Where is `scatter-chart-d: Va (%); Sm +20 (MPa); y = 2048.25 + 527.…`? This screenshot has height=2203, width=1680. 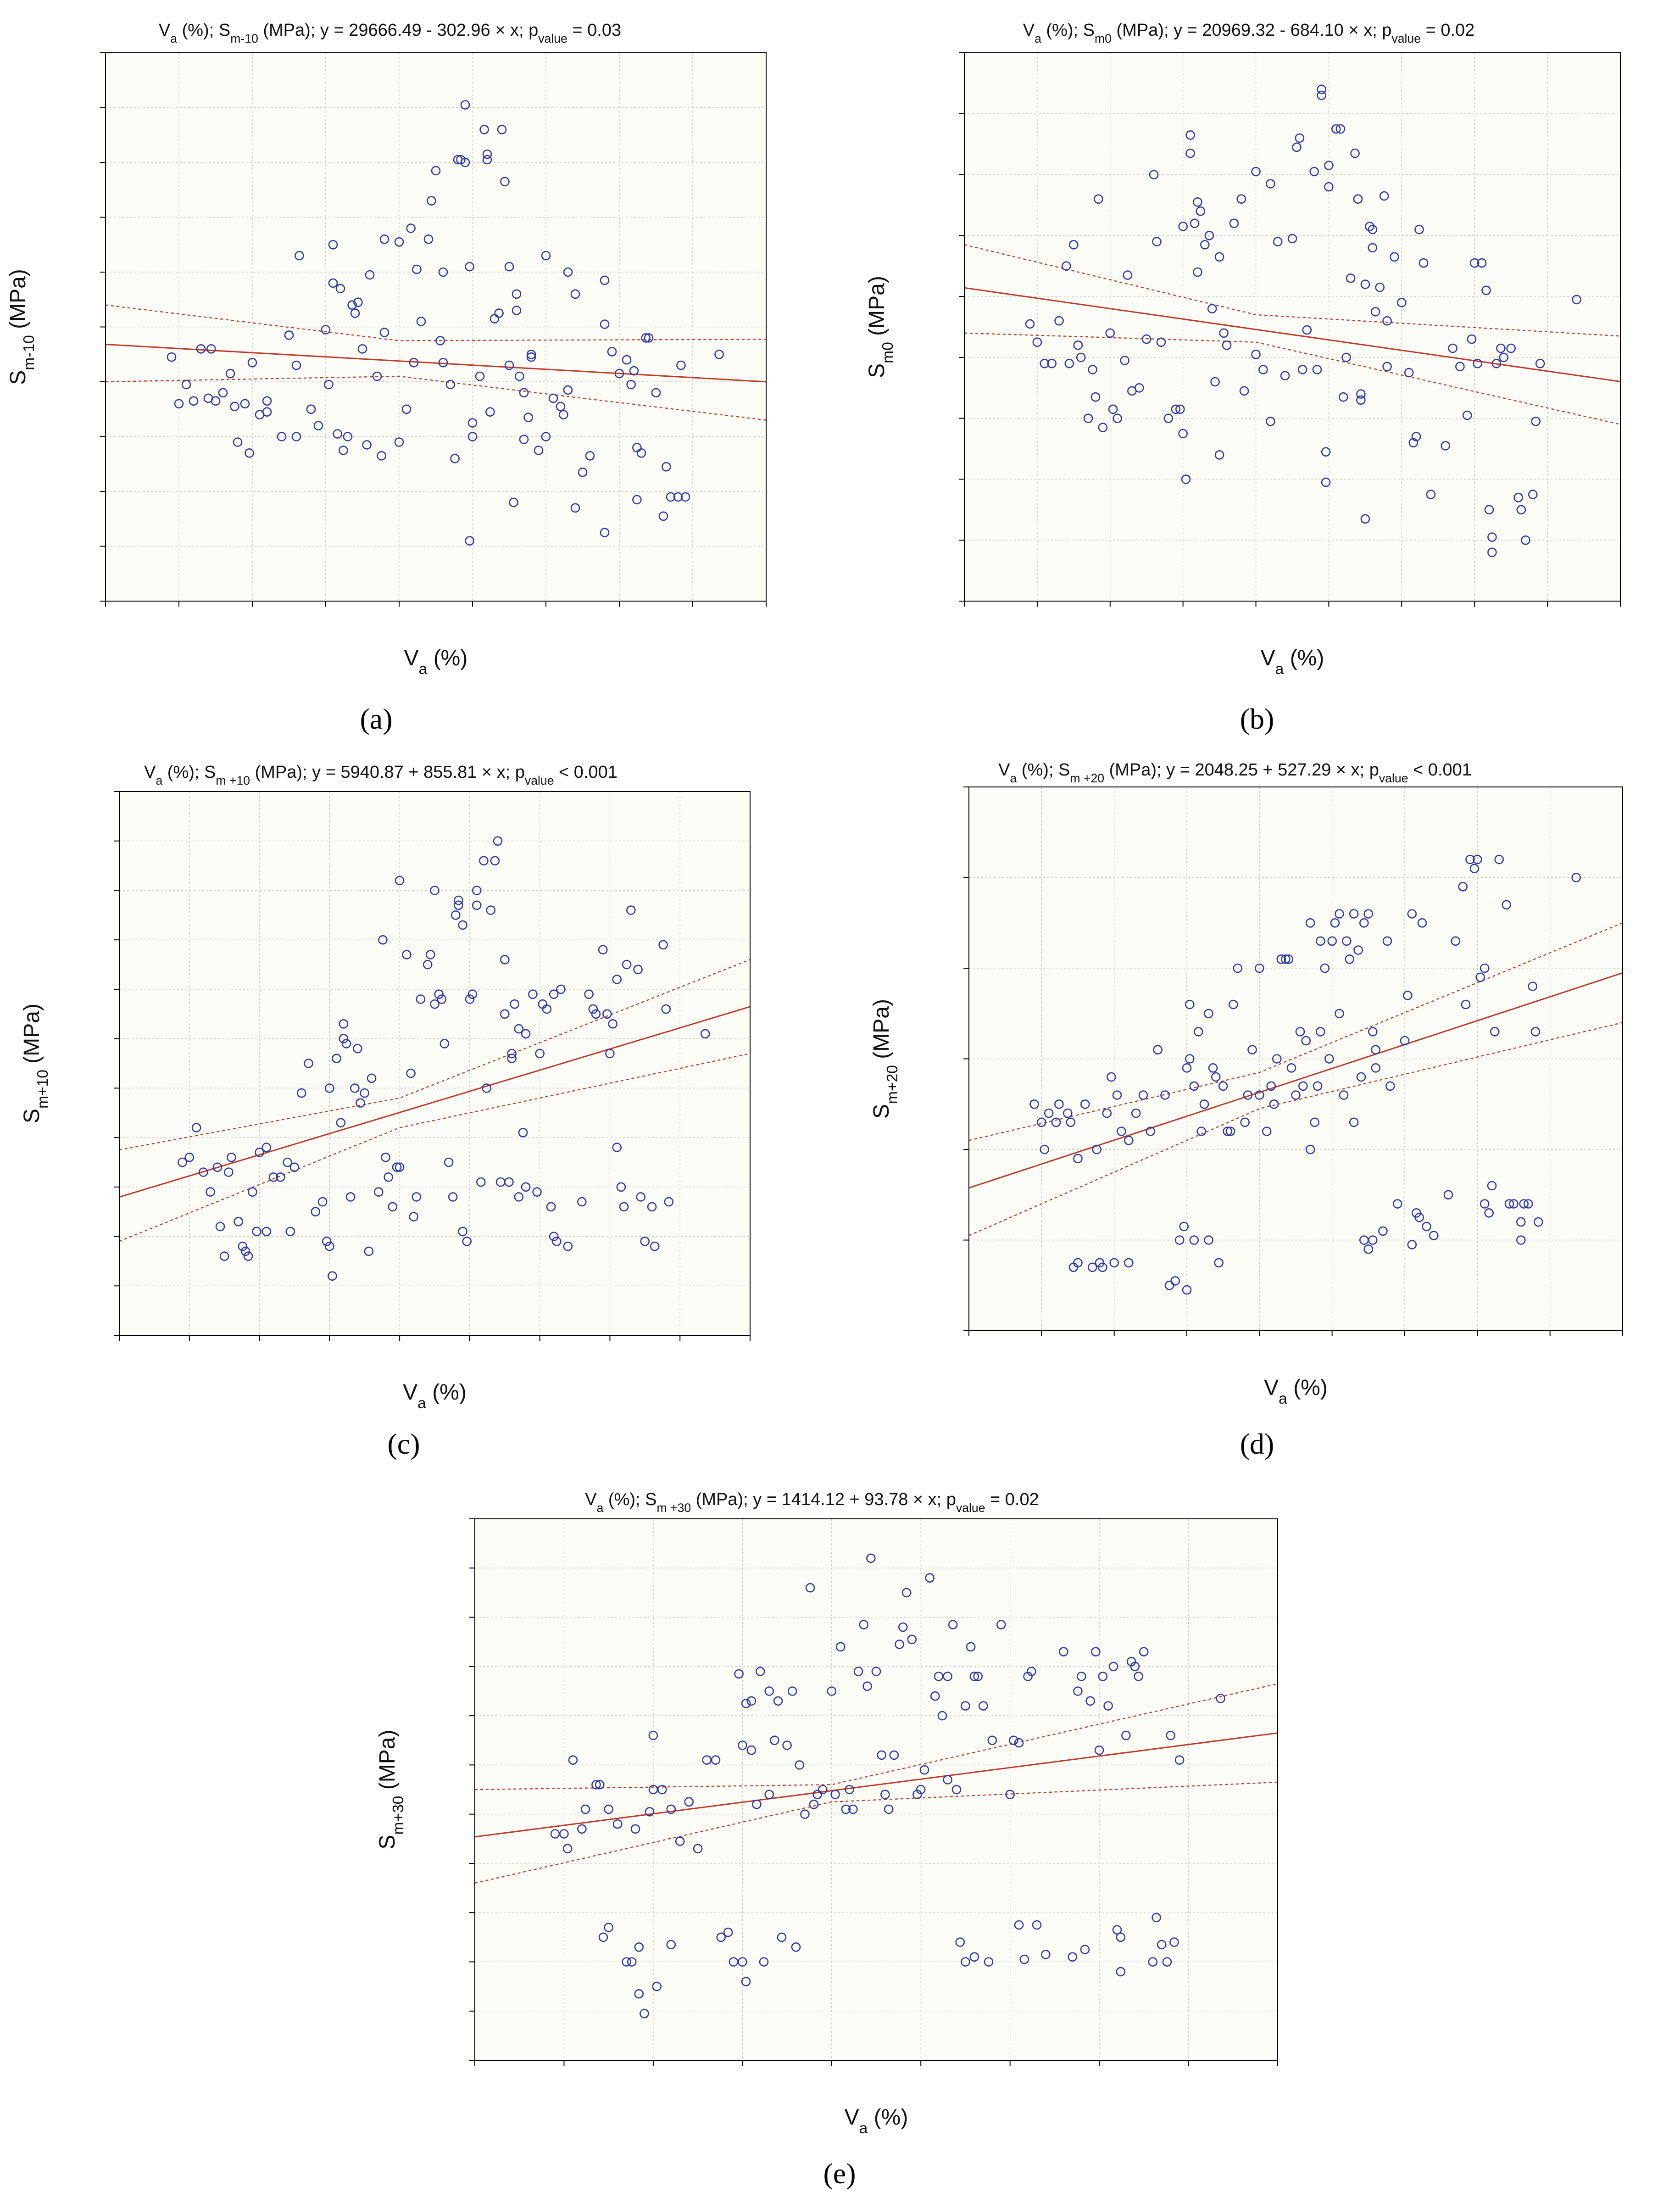
scatter-chart-d: Va (%); Sm +20 (MPa); y = 2048.25 + 527.… is located at coordinates (1246, 1083).